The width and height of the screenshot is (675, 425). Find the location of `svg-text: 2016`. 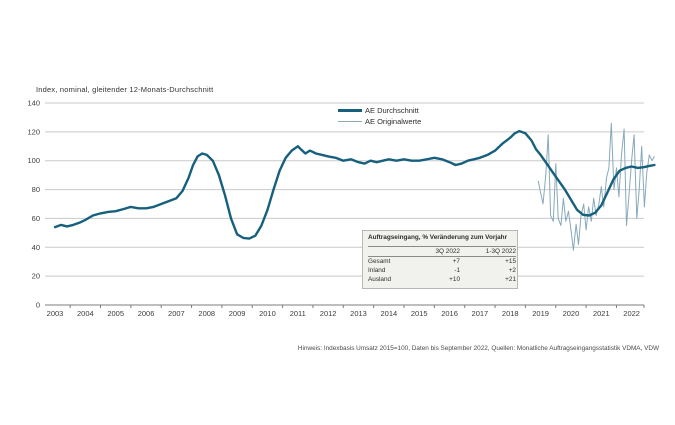

svg-text: 2016 is located at coordinates (449, 313).